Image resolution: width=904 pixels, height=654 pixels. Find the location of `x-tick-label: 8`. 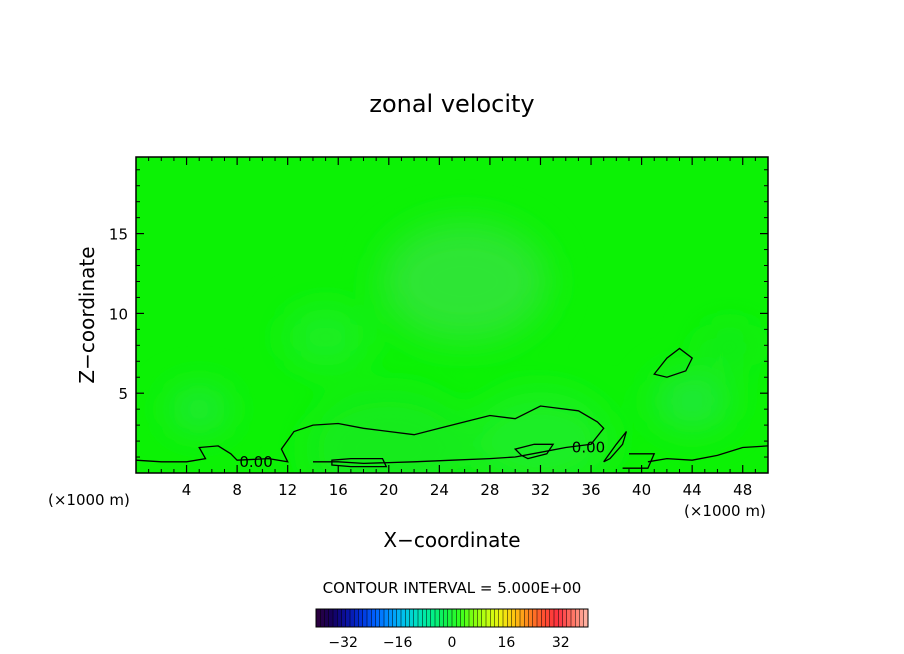

x-tick-label: 8 is located at coordinates (237, 490).